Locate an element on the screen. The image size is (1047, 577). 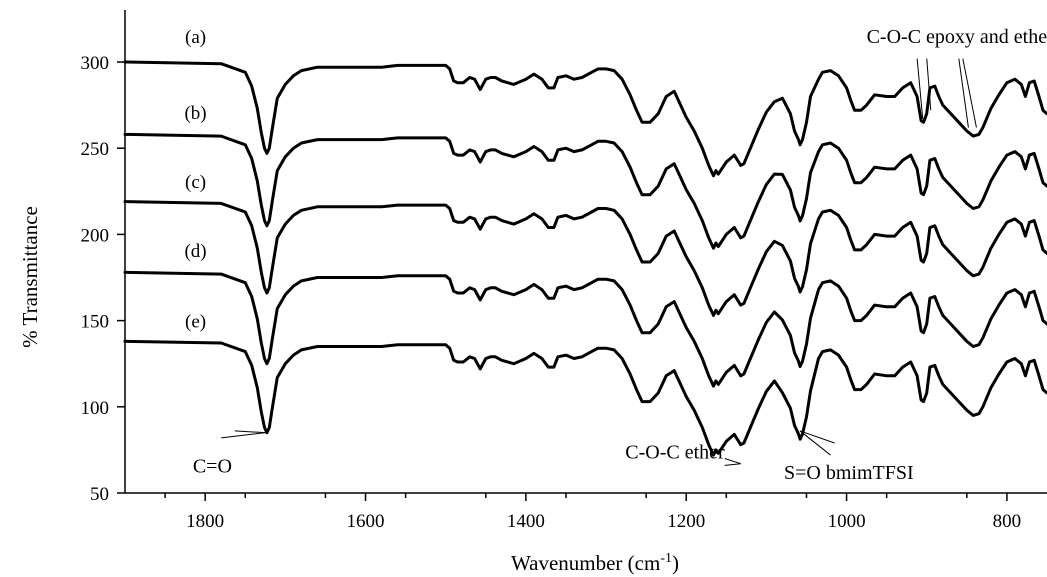
x-tick-label: 1000 is located at coordinates (847, 521).